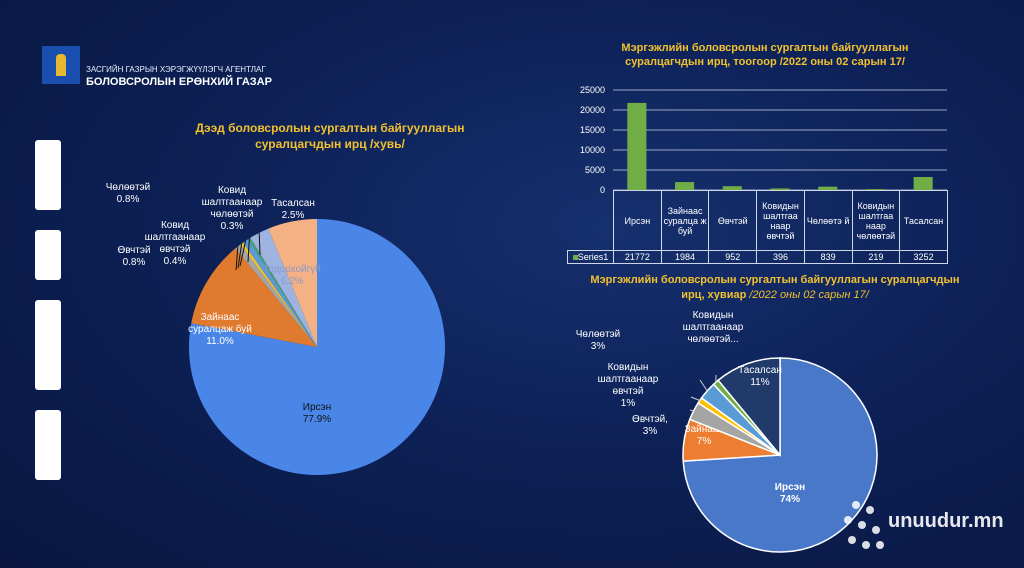 The width and height of the screenshot is (1024, 568). Describe the element at coordinates (128, 193) in the screenshot. I see `pie-label-4: Чөлөөтэй 0.8%` at that location.